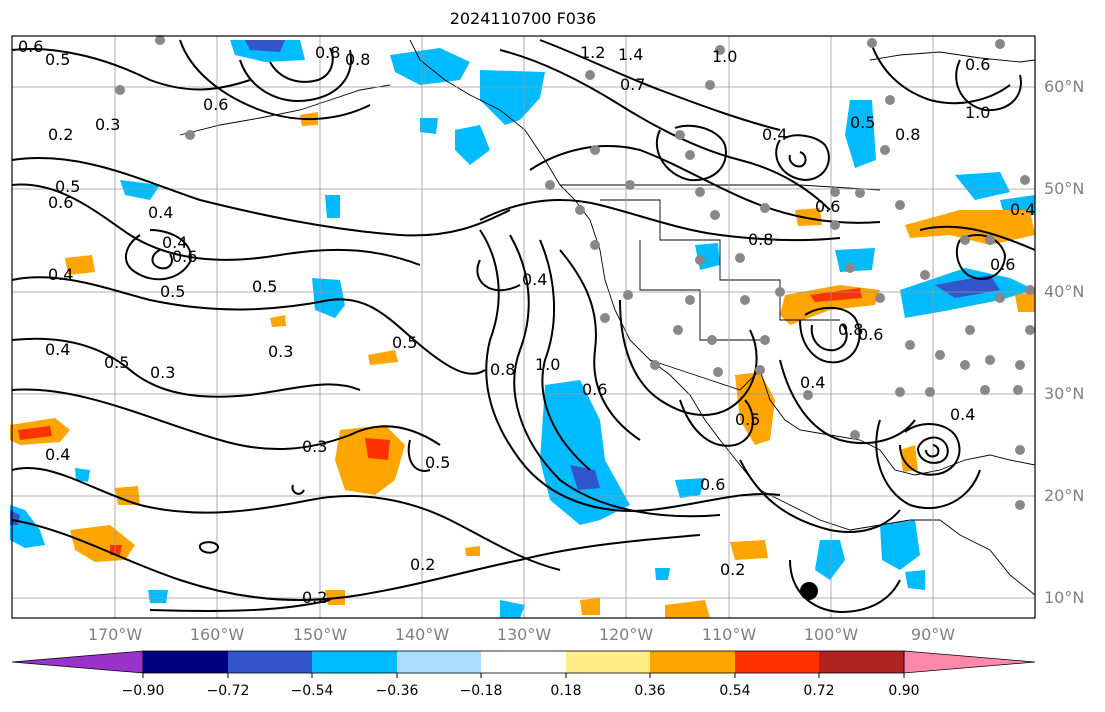 The image size is (1105, 712). What do you see at coordinates (523, 664) in the screenshot?
I see `colorbar` at bounding box center [523, 664].